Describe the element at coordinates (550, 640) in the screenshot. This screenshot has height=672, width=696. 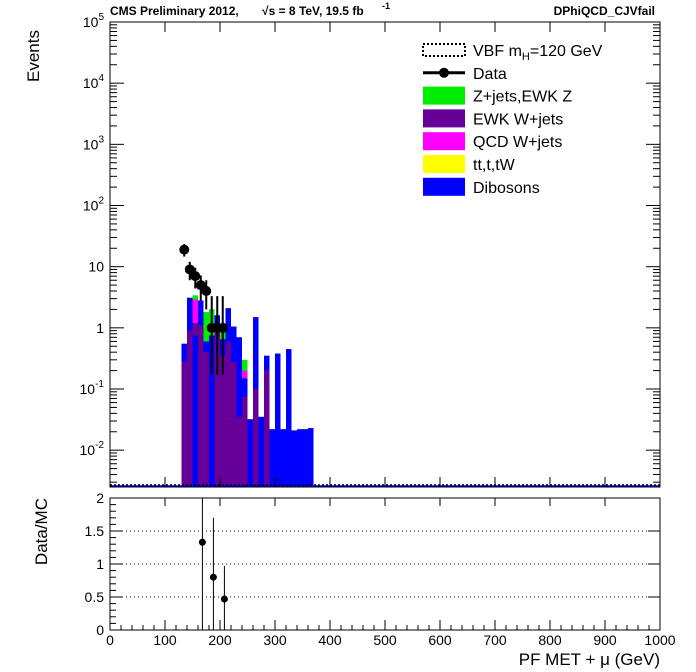
I see `x-tick-label: 800` at that location.